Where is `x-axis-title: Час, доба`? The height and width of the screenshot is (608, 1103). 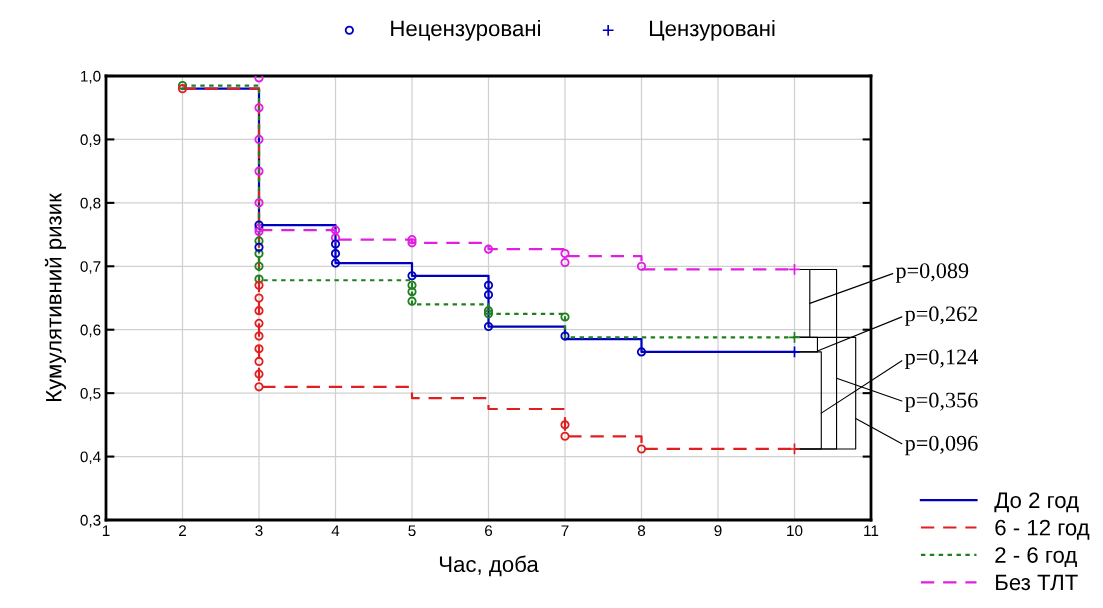 x-axis-title: Час, доба is located at coordinates (489, 566).